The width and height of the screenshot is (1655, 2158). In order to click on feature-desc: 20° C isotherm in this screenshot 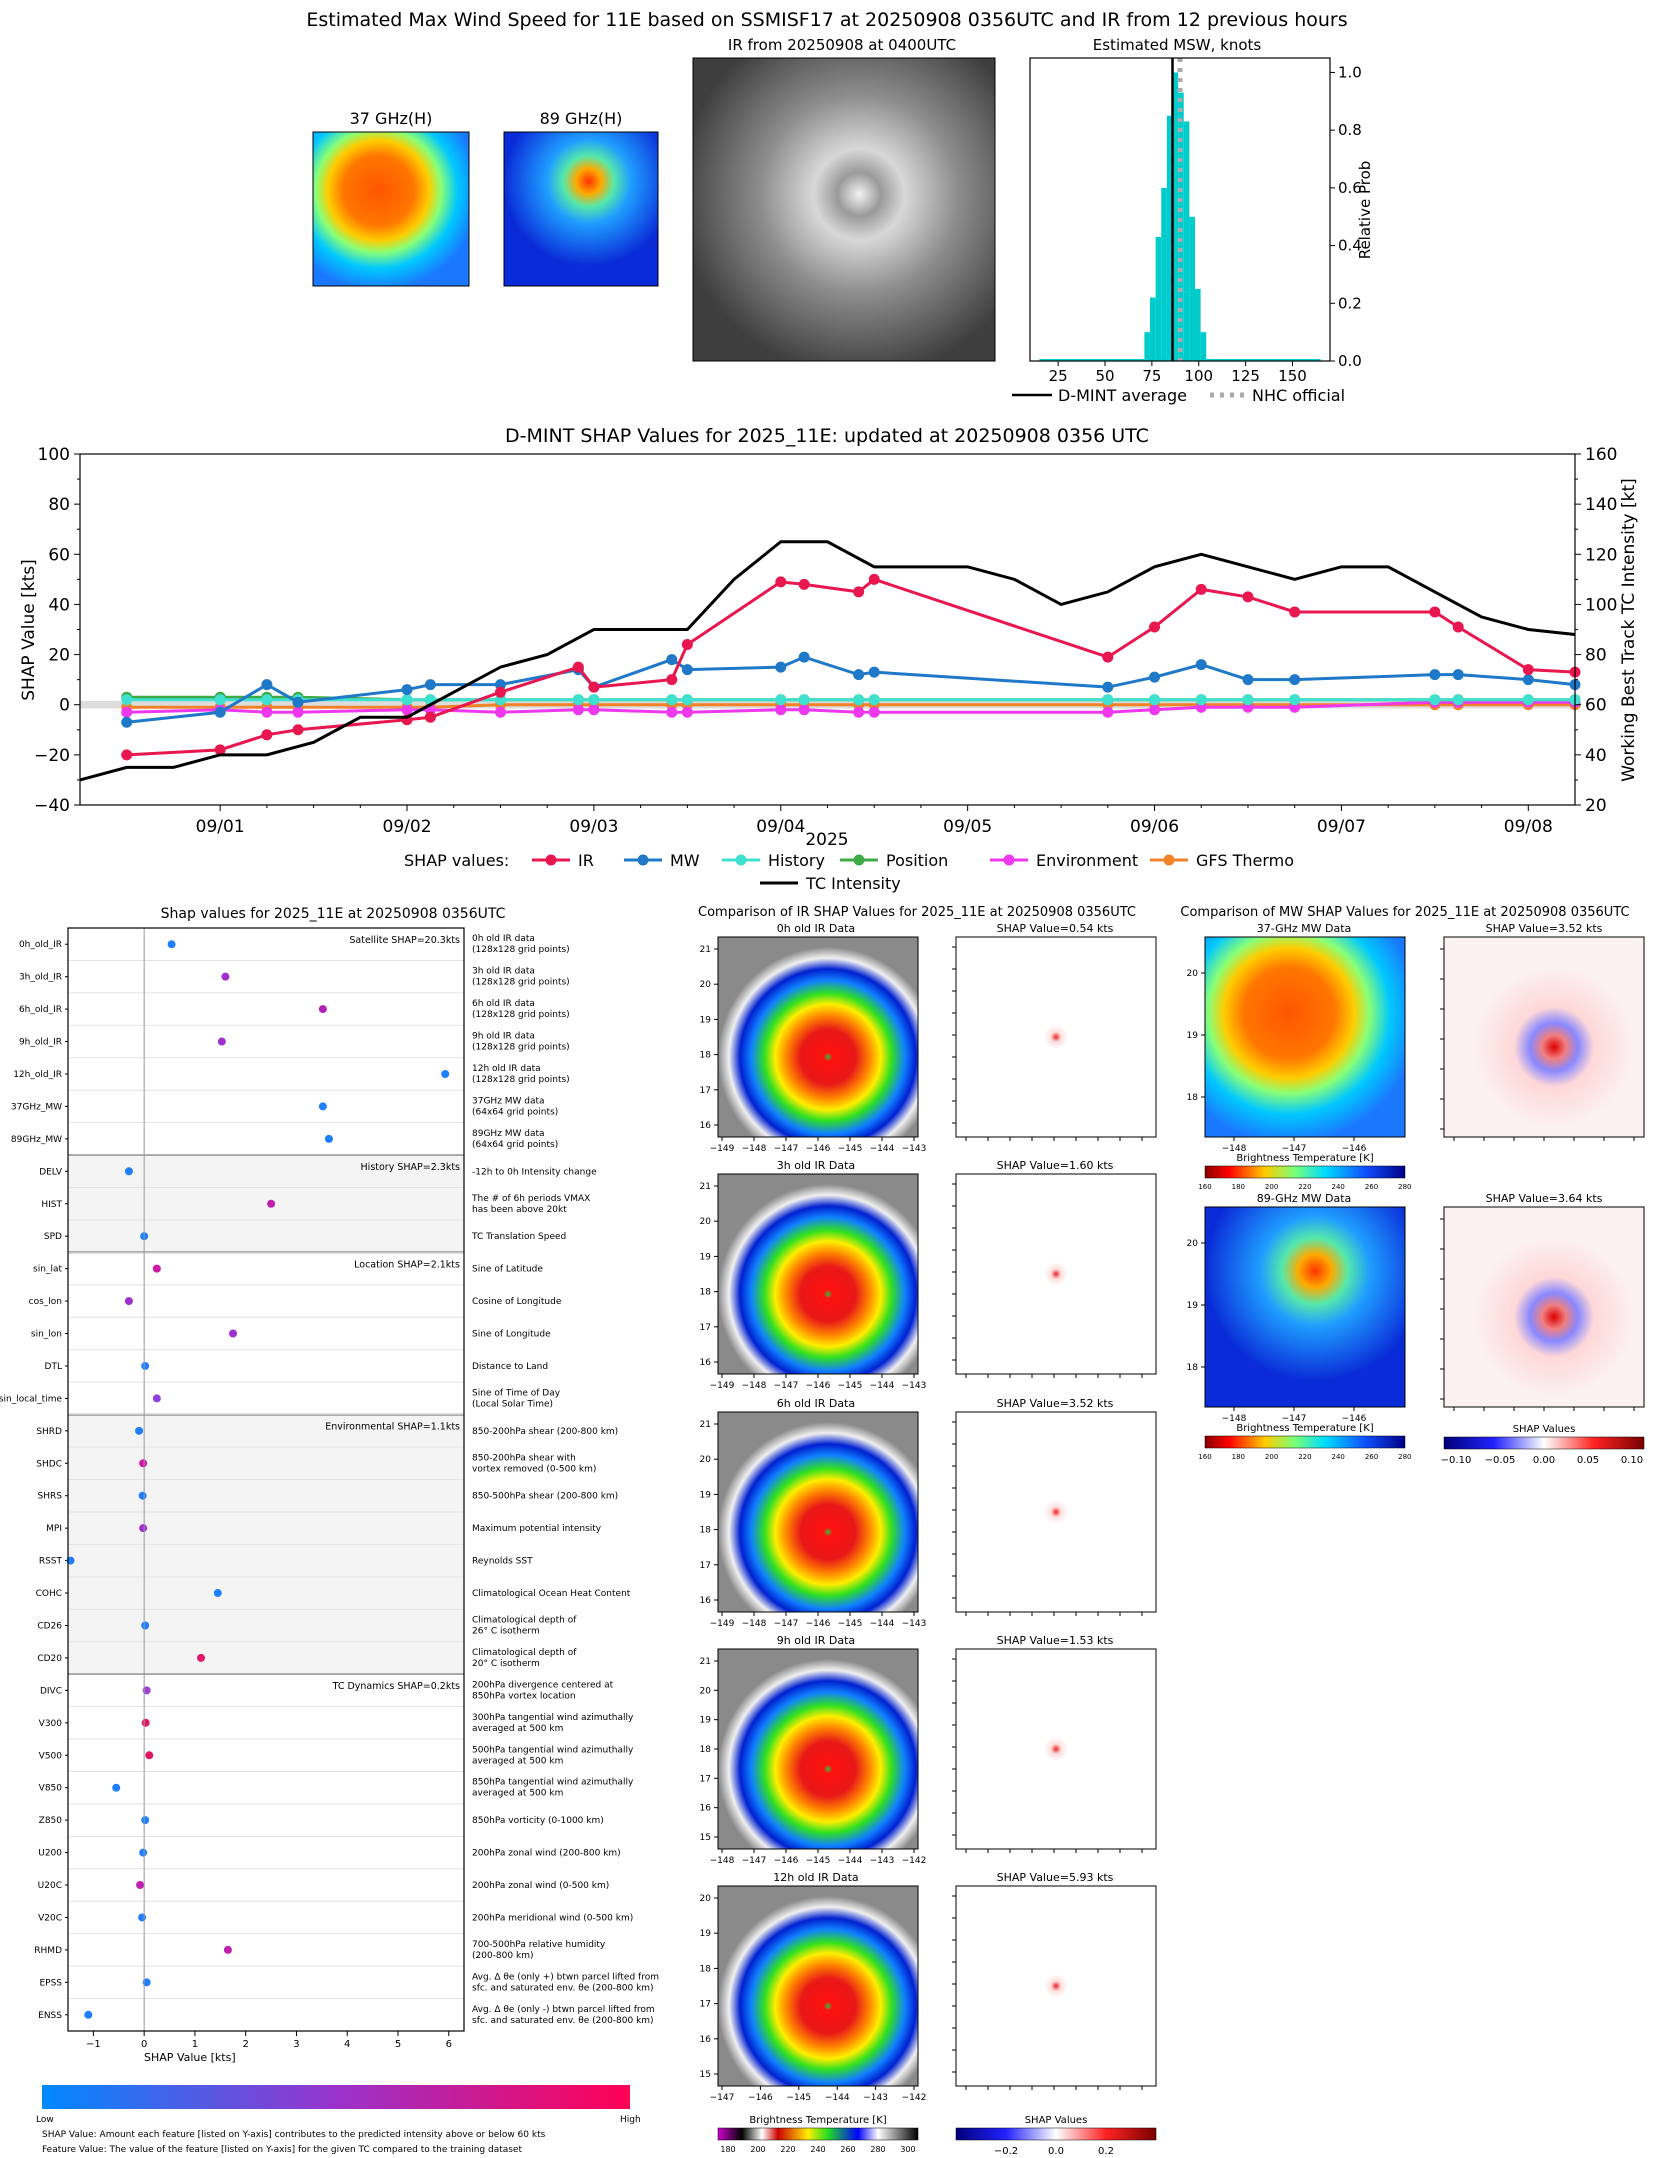, I will do `click(506, 1664)`.